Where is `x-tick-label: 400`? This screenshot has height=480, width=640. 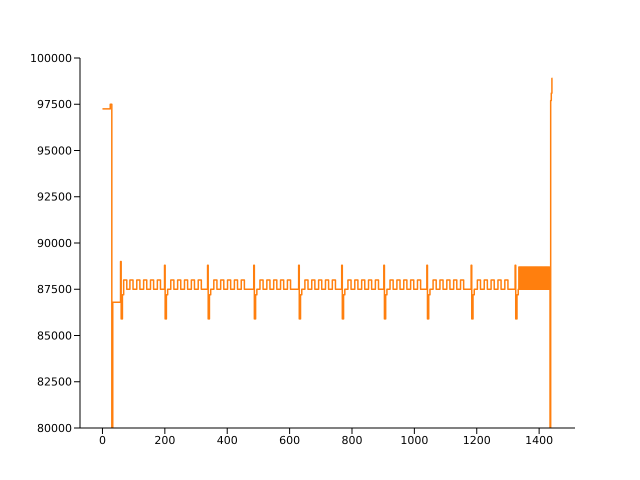
x-tick-label: 400 is located at coordinates (227, 440).